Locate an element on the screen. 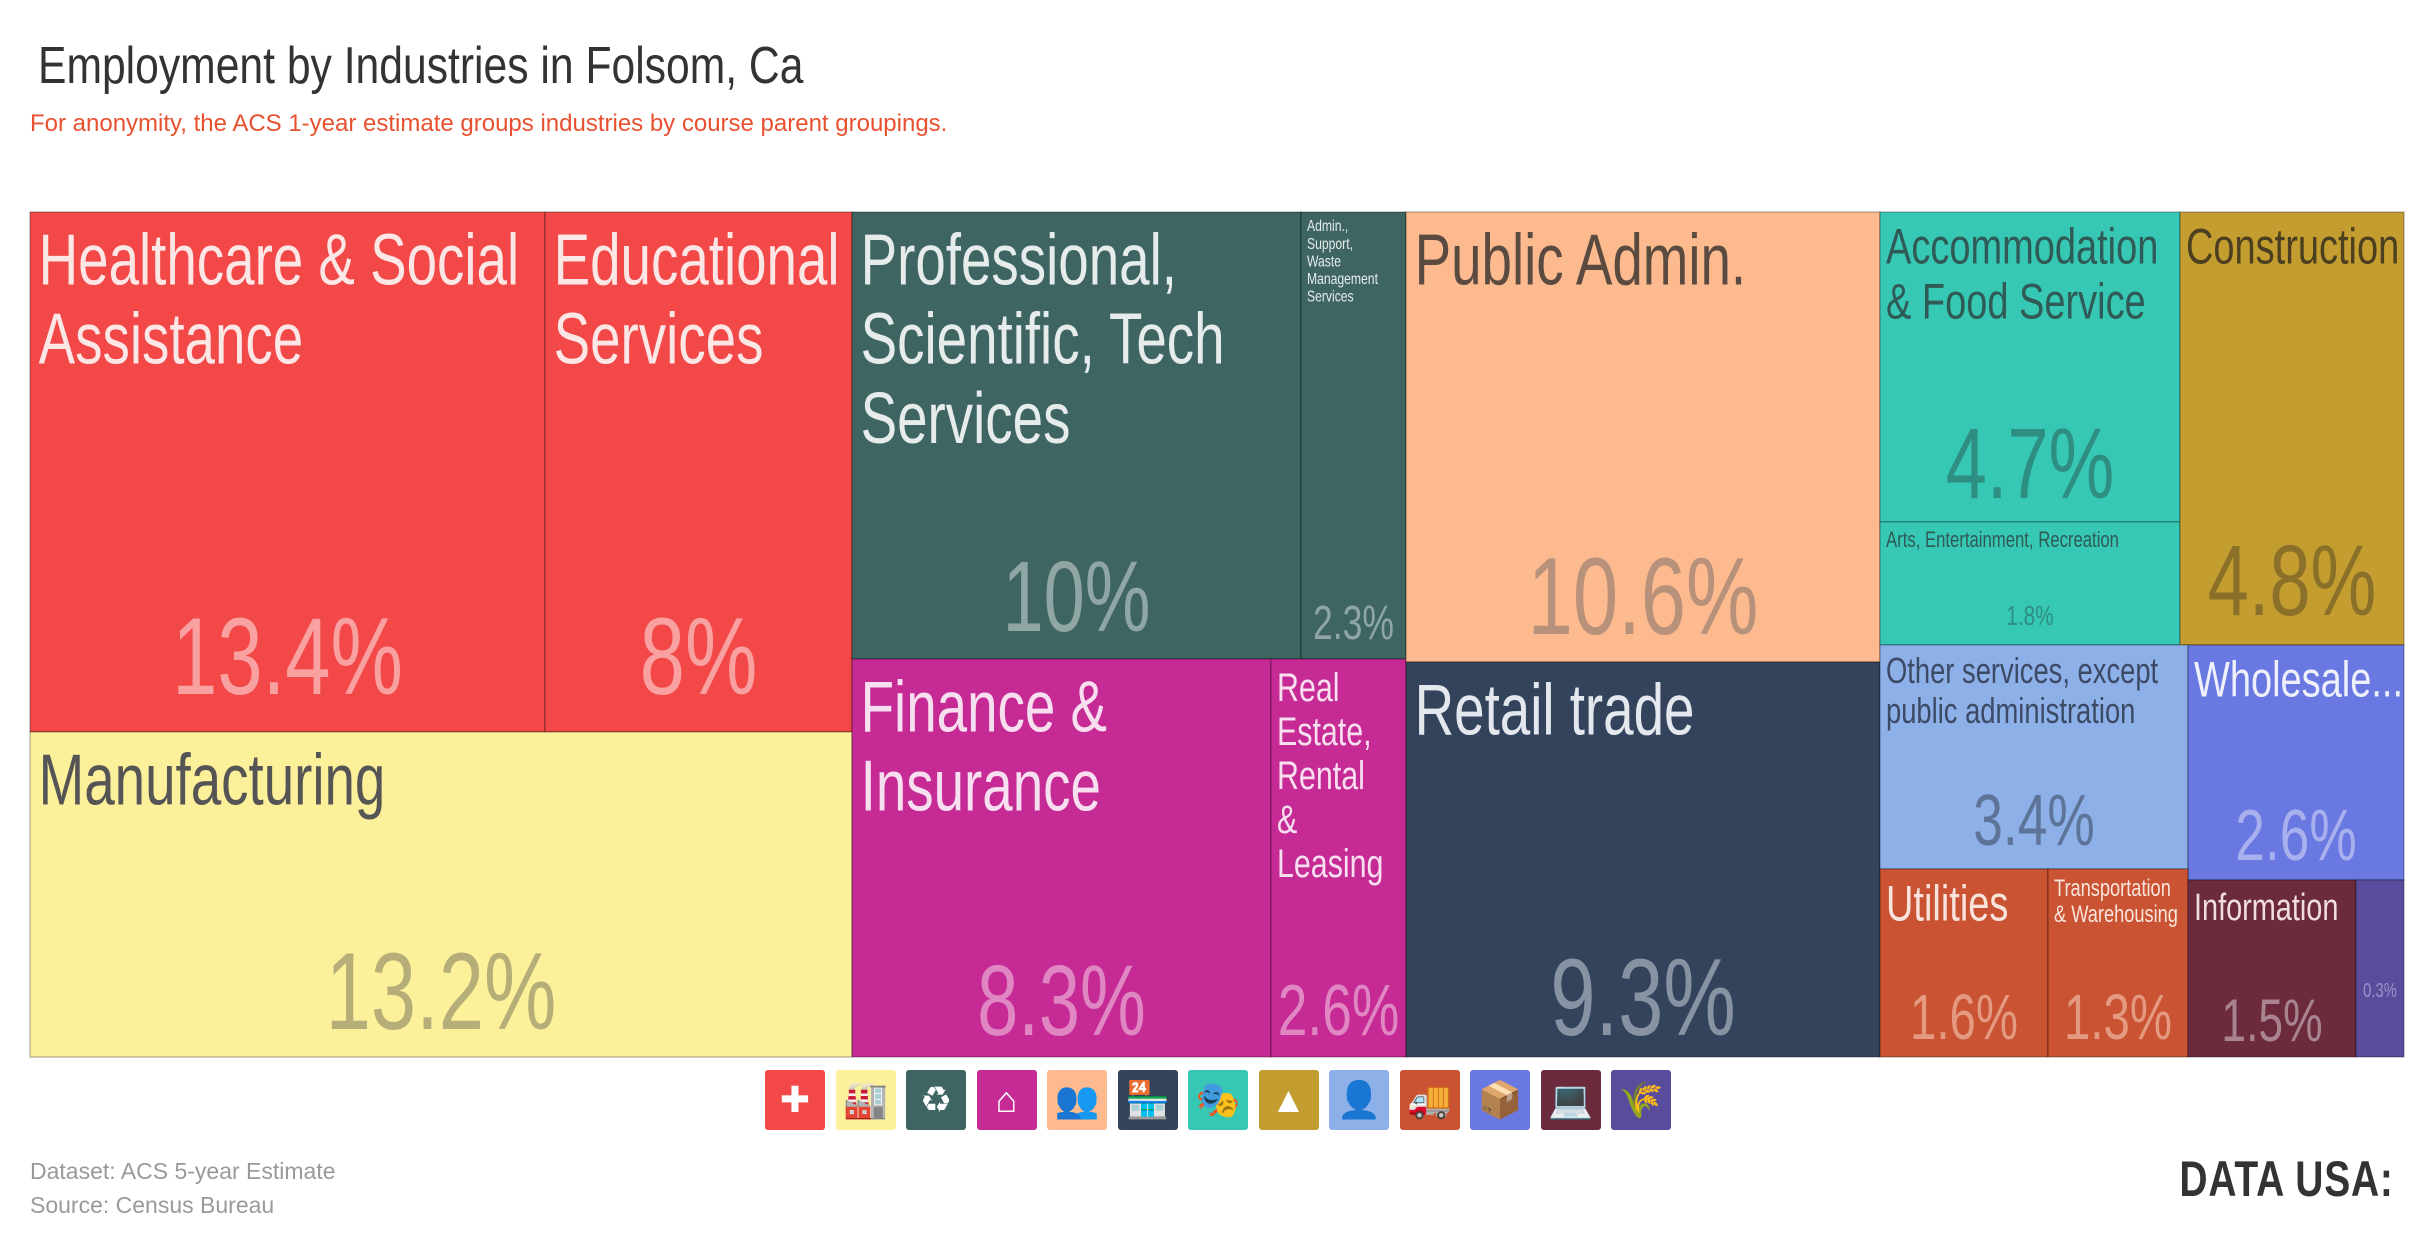  factory-icon: 🏭 is located at coordinates (865, 1100).